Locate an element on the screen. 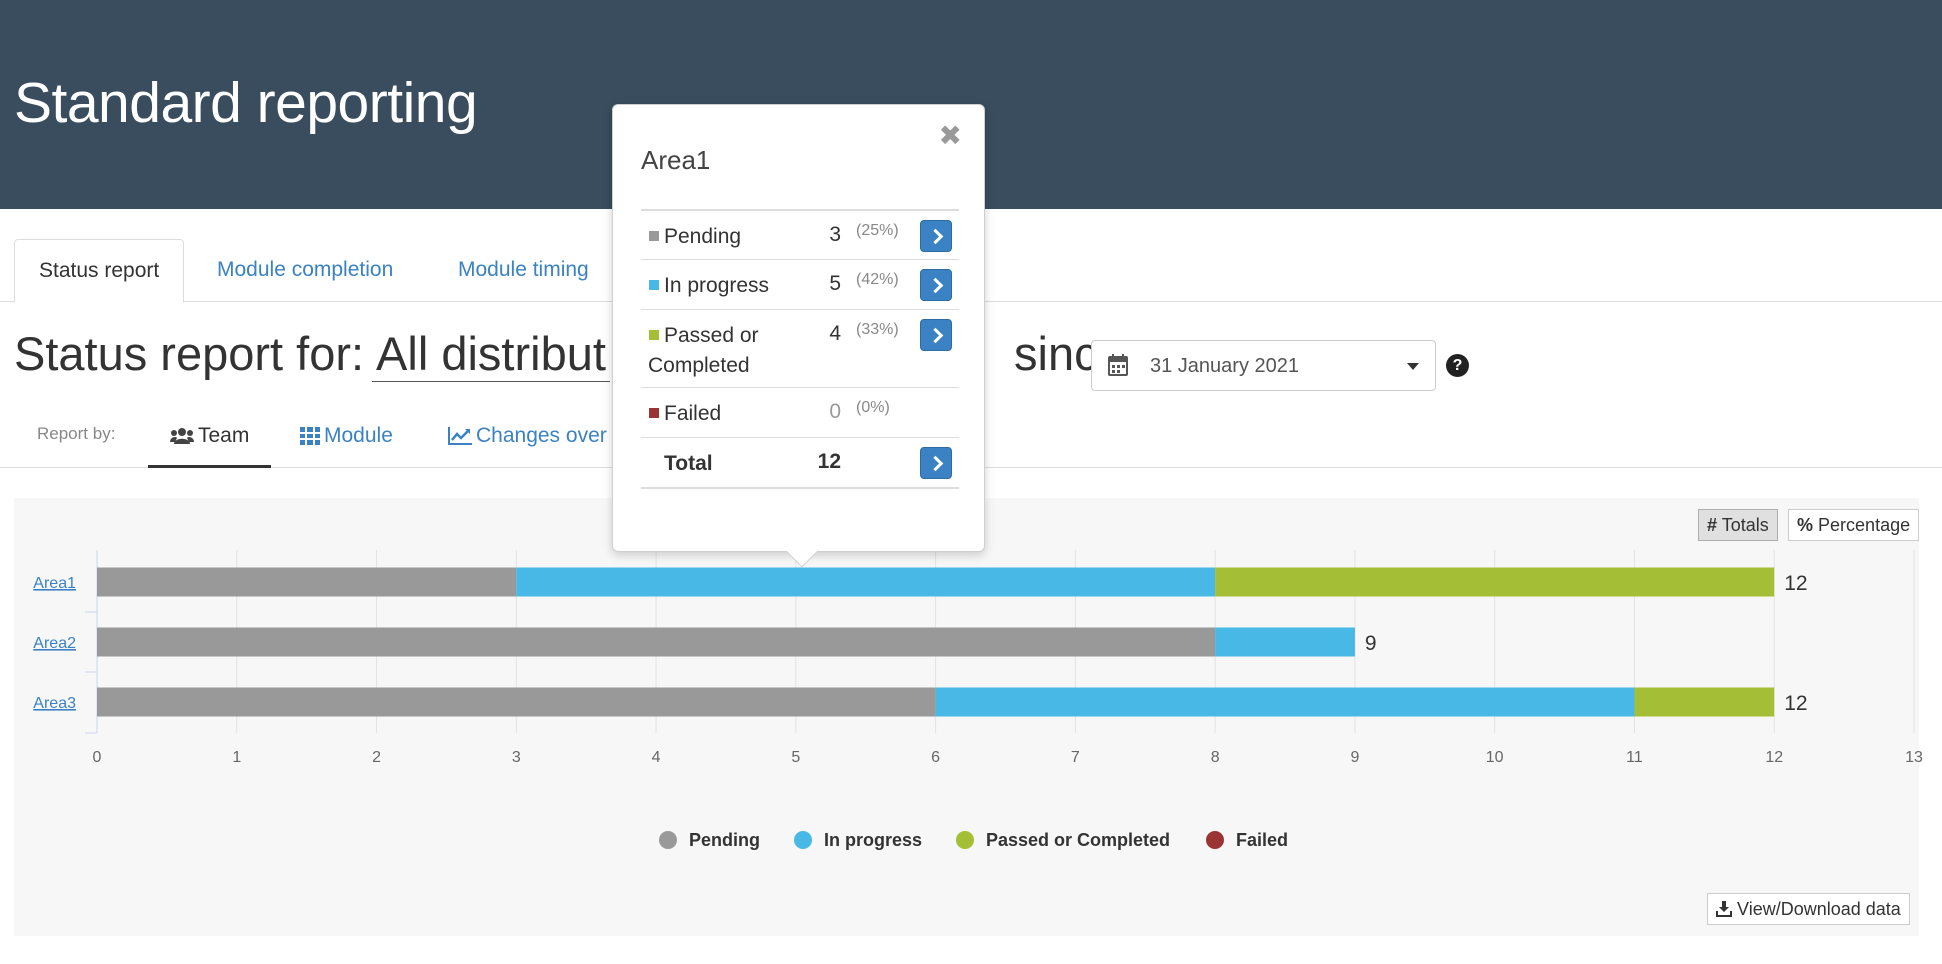 The width and height of the screenshot is (1942, 964). popover-row-total: Total 12 is located at coordinates (800, 463).